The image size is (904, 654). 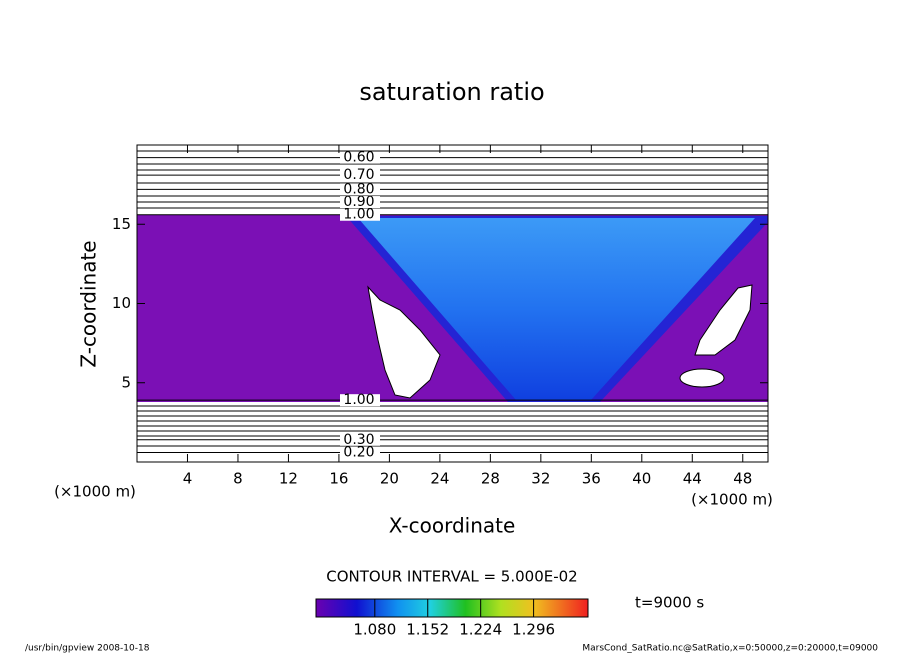 What do you see at coordinates (121, 303) in the screenshot?
I see `y-tick-label: 10` at bounding box center [121, 303].